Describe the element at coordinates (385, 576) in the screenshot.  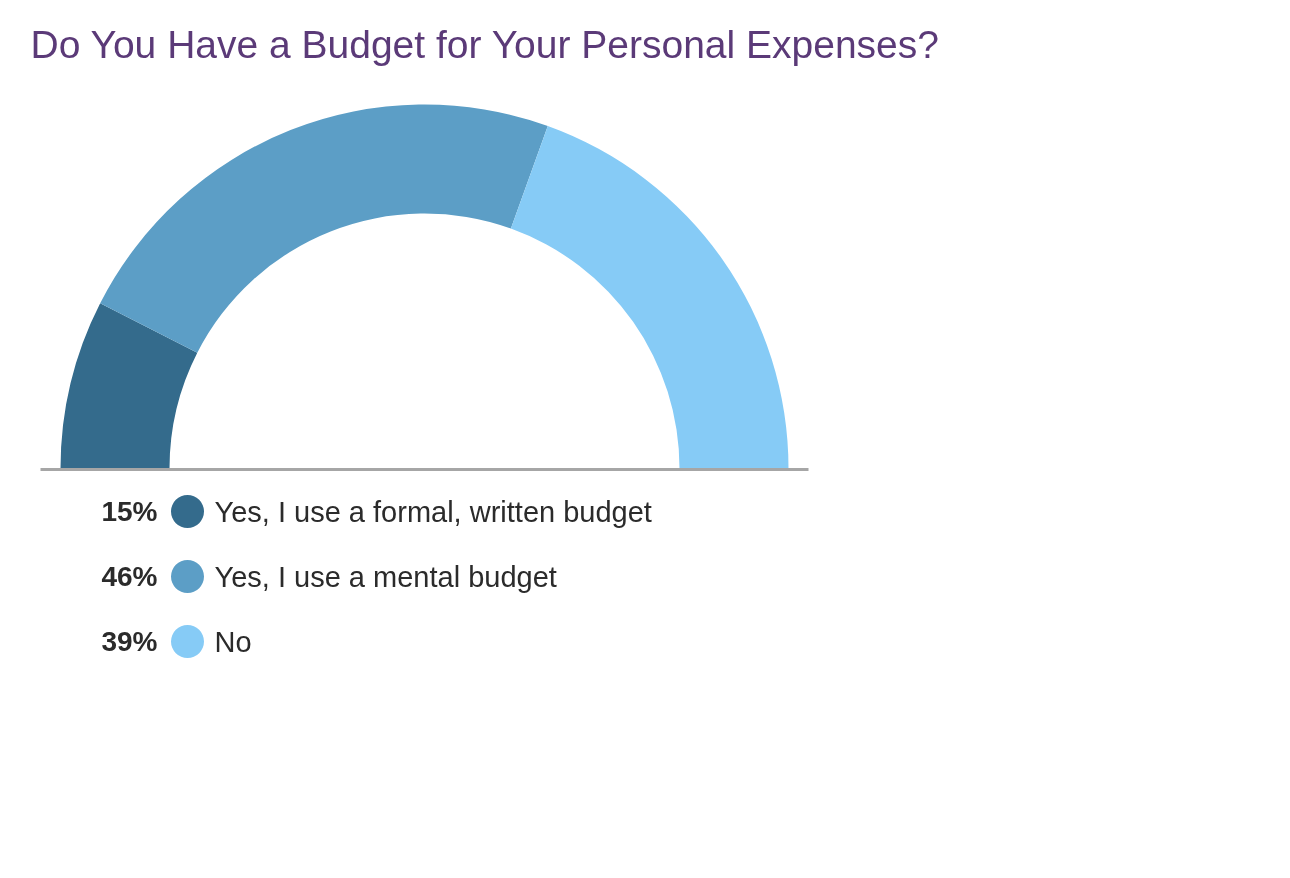
I see `legend-label: Yes, I use a mental budget` at that location.